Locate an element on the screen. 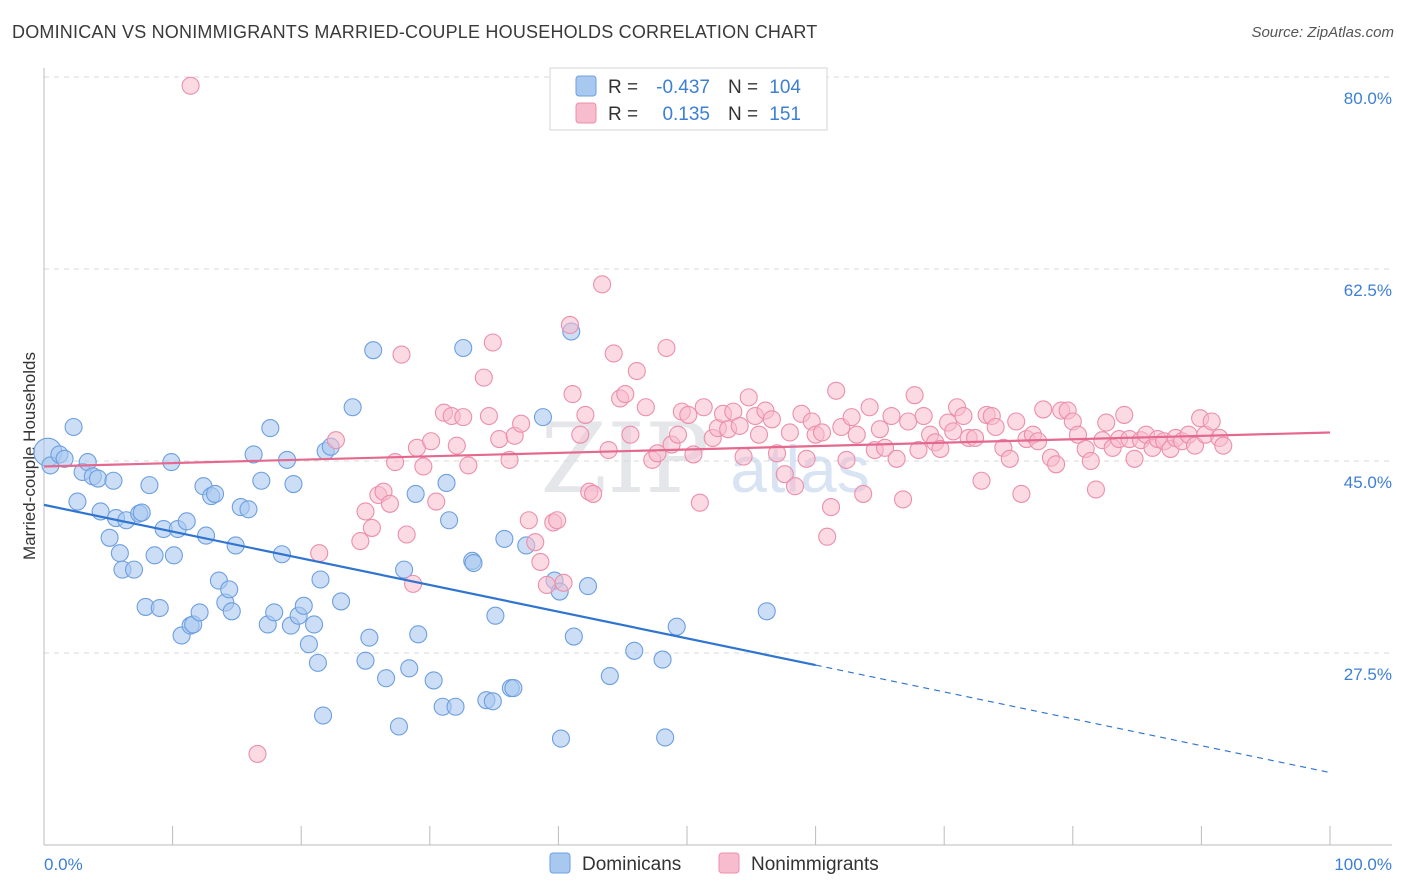 Image resolution: width=1406 pixels, height=892 pixels. y-axis-title: Married-couple Households is located at coordinates (29, 456).